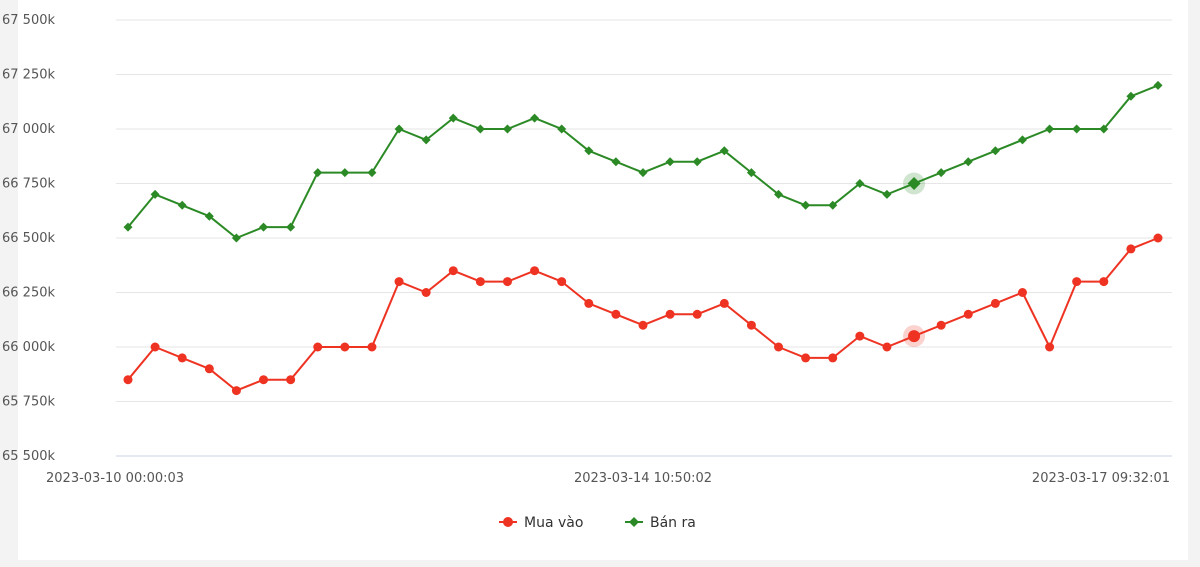 Image resolution: width=1200 pixels, height=567 pixels. I want to click on legend-item-ban-ra: Bán ra, so click(660, 523).